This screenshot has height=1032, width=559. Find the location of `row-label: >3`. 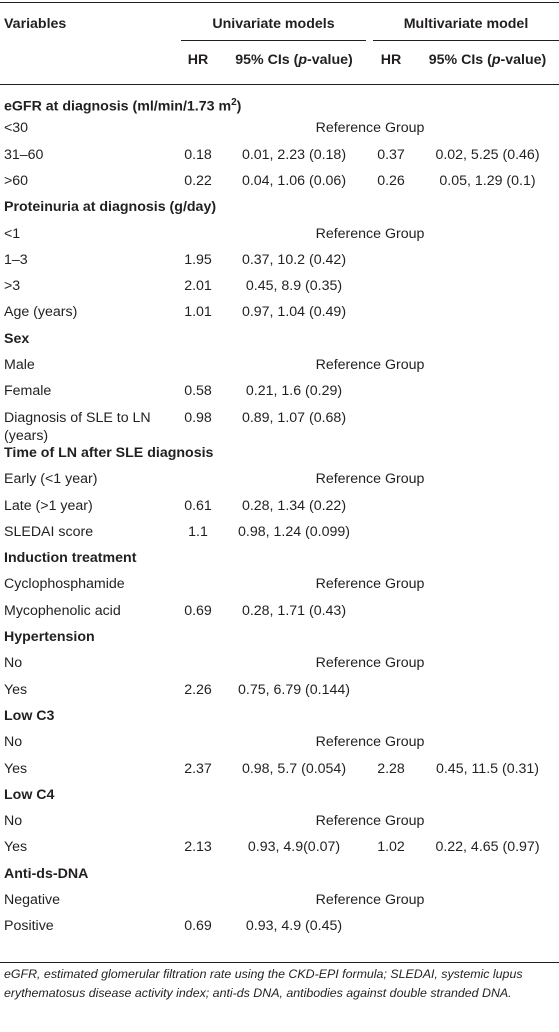

row-label: >3 is located at coordinates (12, 286).